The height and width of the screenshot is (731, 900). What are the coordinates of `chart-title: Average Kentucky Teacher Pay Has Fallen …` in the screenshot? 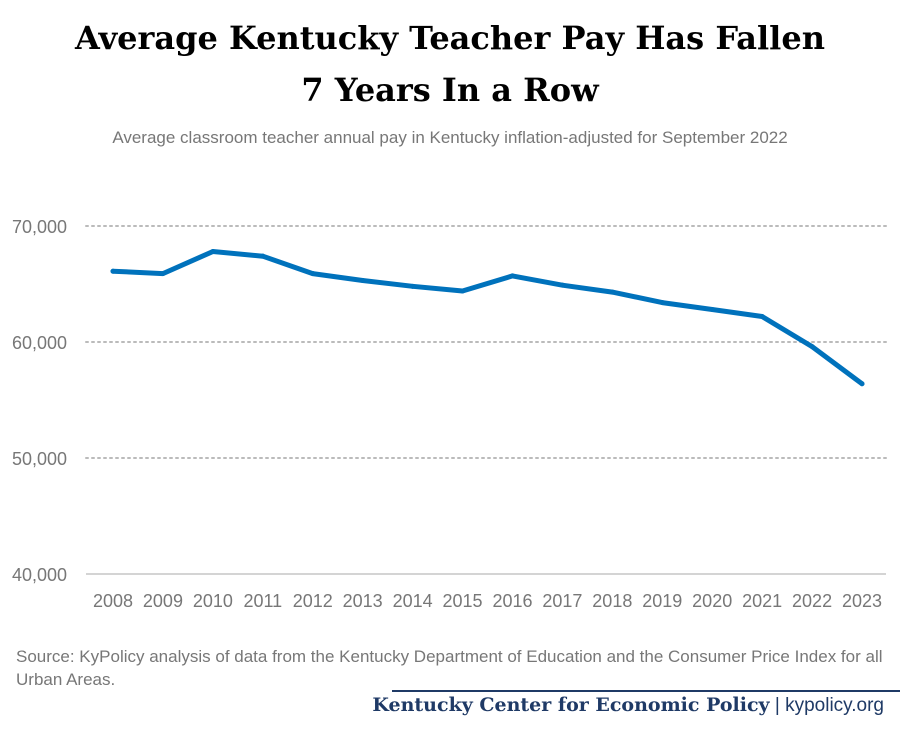 It's located at (450, 64).